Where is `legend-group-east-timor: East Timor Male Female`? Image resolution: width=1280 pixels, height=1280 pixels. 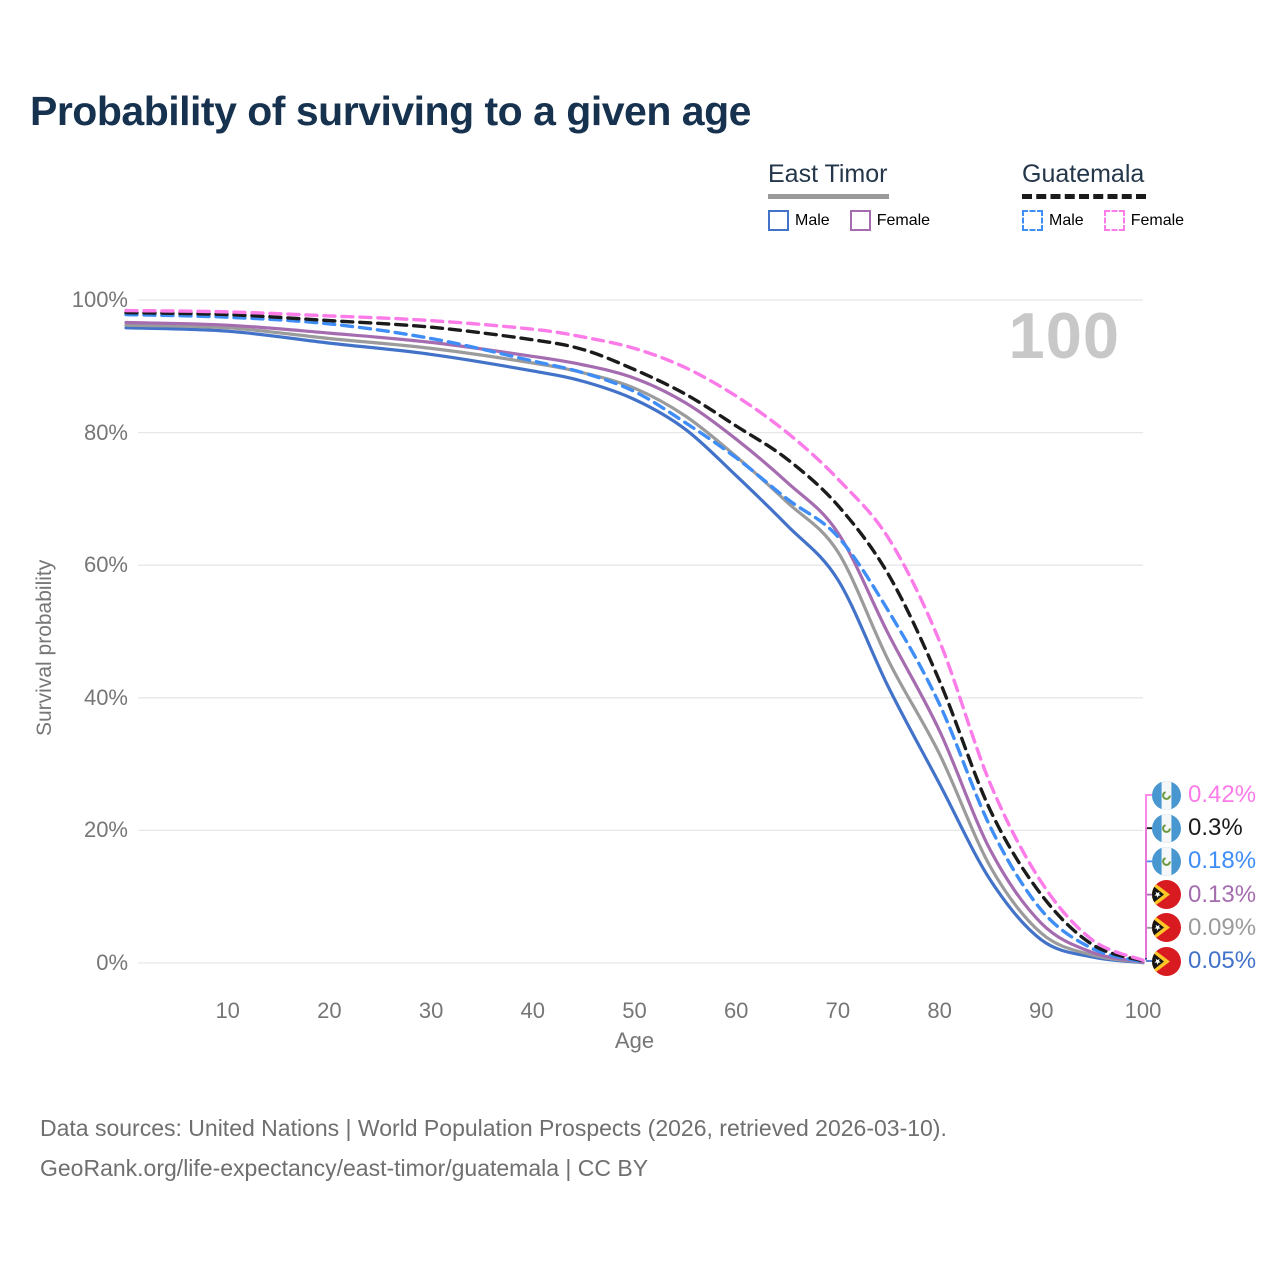
legend-group-east-timor: East Timor Male Female is located at coordinates (849, 195).